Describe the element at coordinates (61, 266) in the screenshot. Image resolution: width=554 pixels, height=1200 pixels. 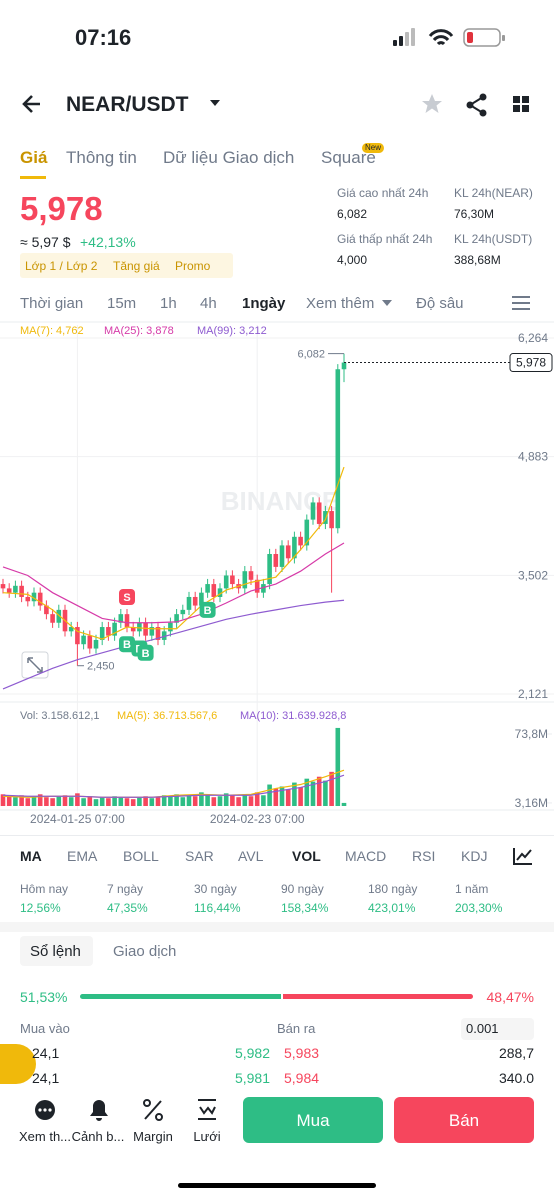
I see `price-tag: Lớp 1 / Lớp 2` at that location.